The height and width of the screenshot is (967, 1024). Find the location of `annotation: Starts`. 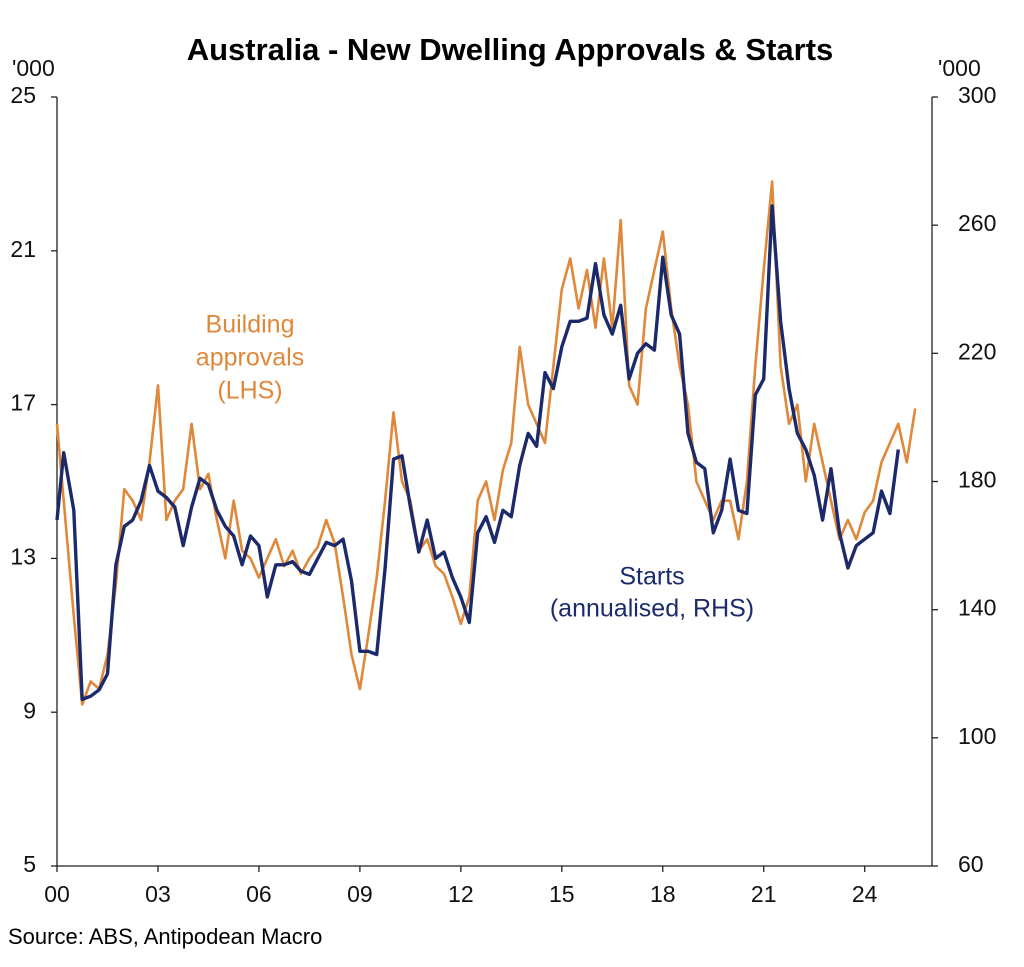

annotation: Starts is located at coordinates (651, 577).